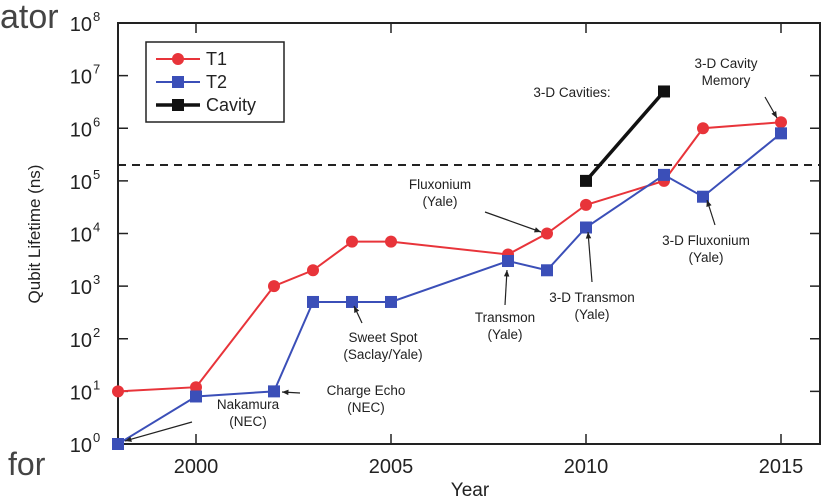 The image size is (824, 502). Describe the element at coordinates (781, 467) in the screenshot. I see `x-tick-label: 2015` at that location.